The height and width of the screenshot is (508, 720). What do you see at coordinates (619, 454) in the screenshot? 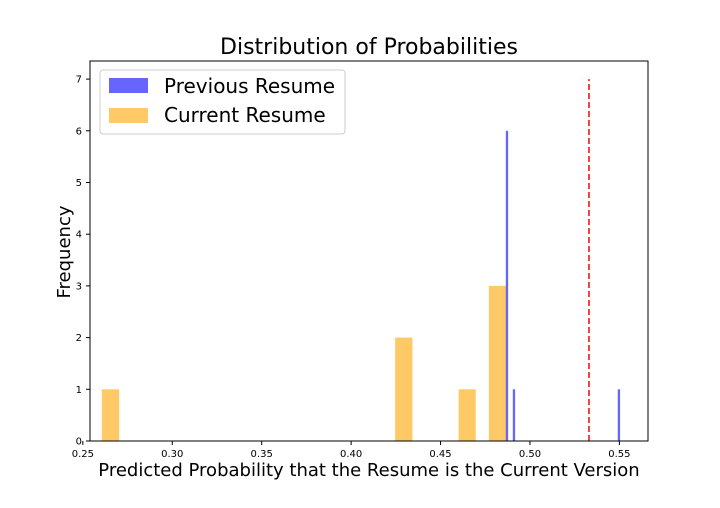
I see `x-tick-label: 0.55` at bounding box center [619, 454].